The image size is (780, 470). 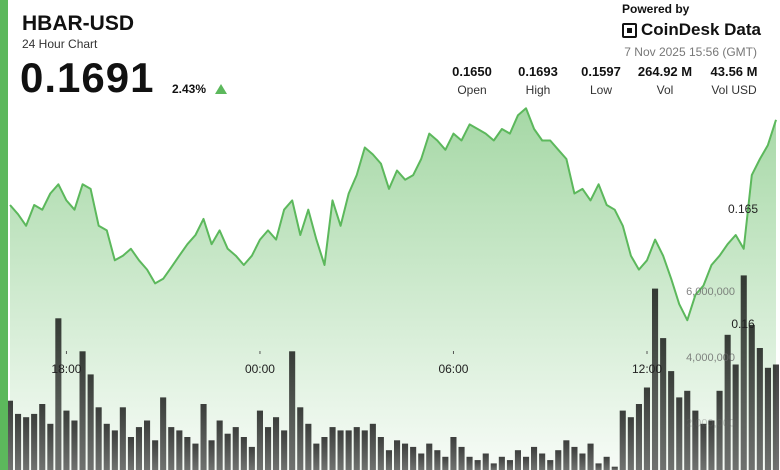 I want to click on stat-value: 43.56 M, so click(x=734, y=71).